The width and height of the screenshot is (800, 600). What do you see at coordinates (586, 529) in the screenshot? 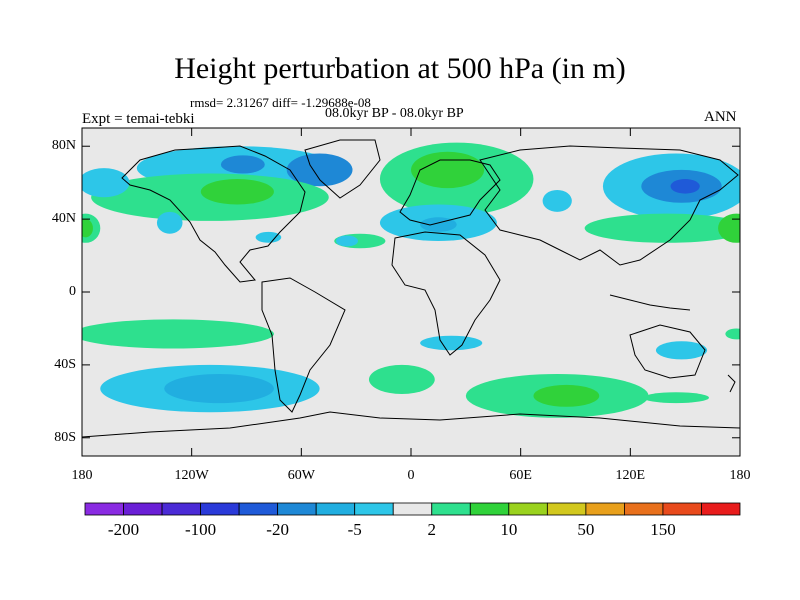
I see `colorbar-label: 50` at bounding box center [586, 529].